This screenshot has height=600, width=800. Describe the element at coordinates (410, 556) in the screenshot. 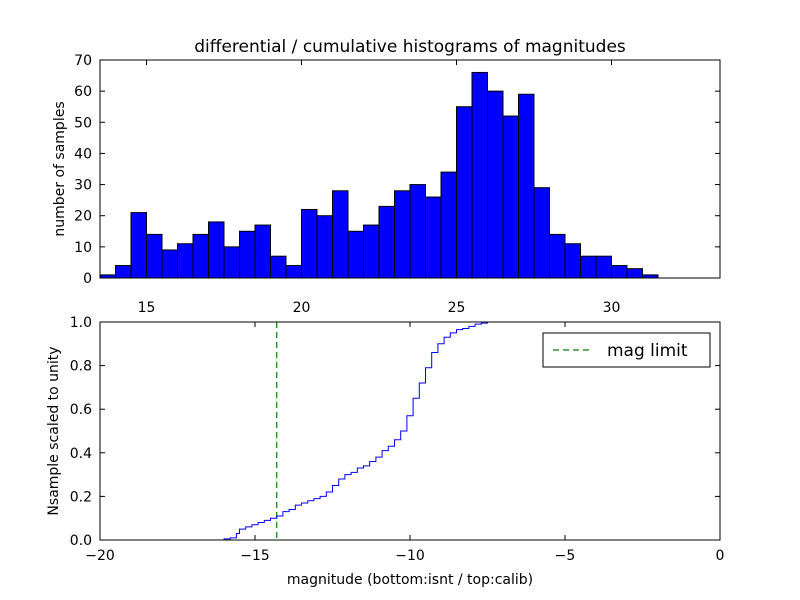

I see `x-tick-label: −10` at that location.